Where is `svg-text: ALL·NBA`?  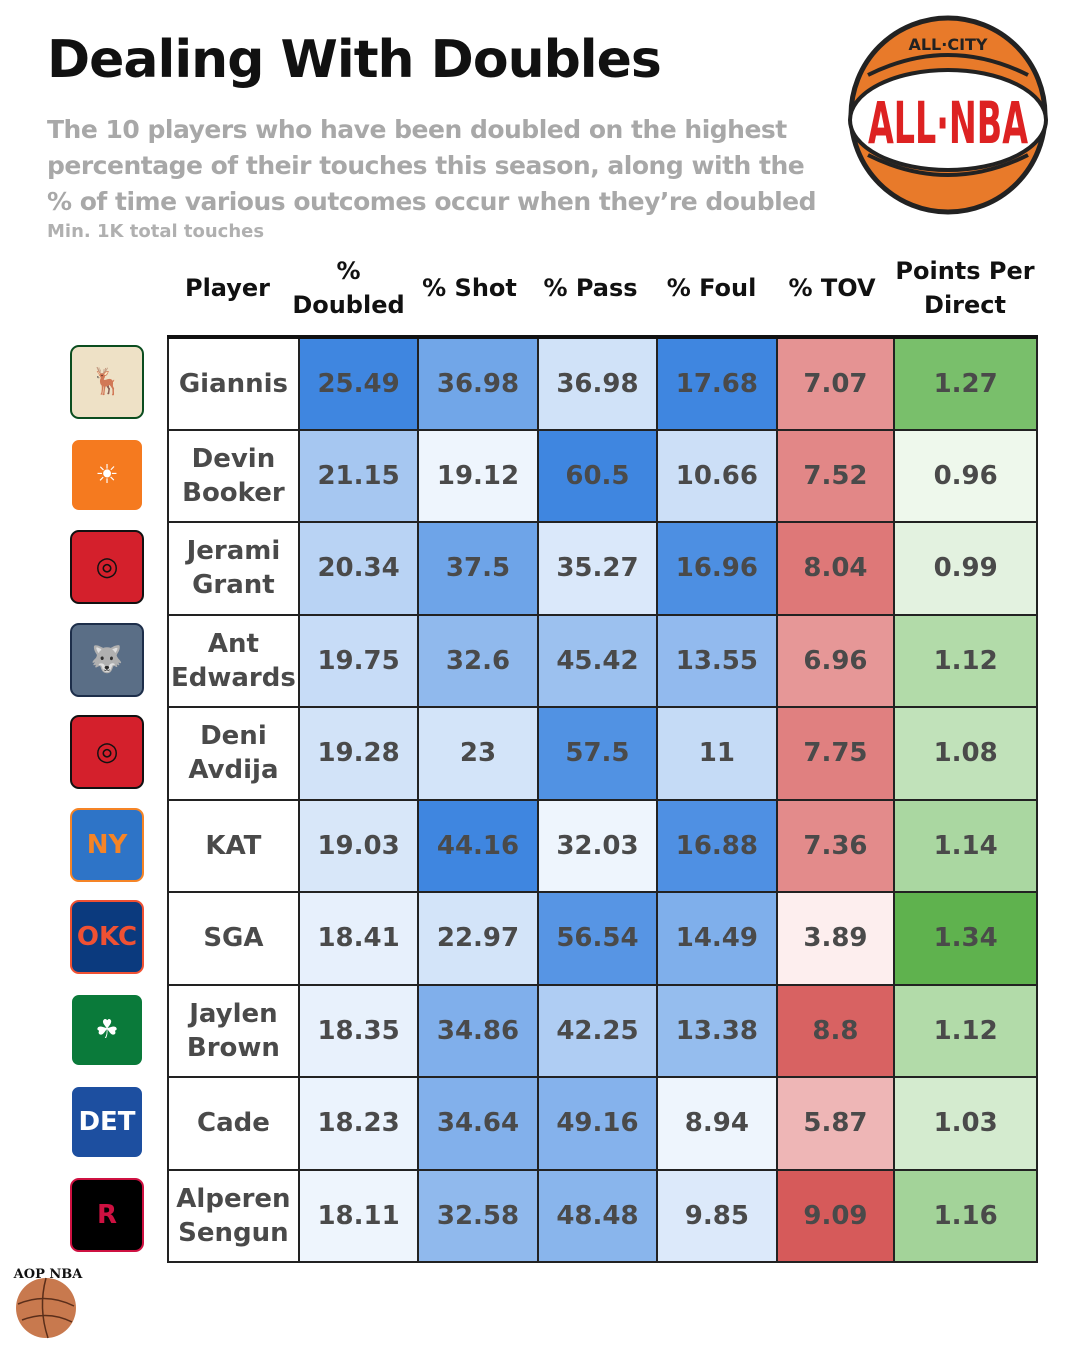
svg-text: ALL·NBA is located at coordinates (948, 123).